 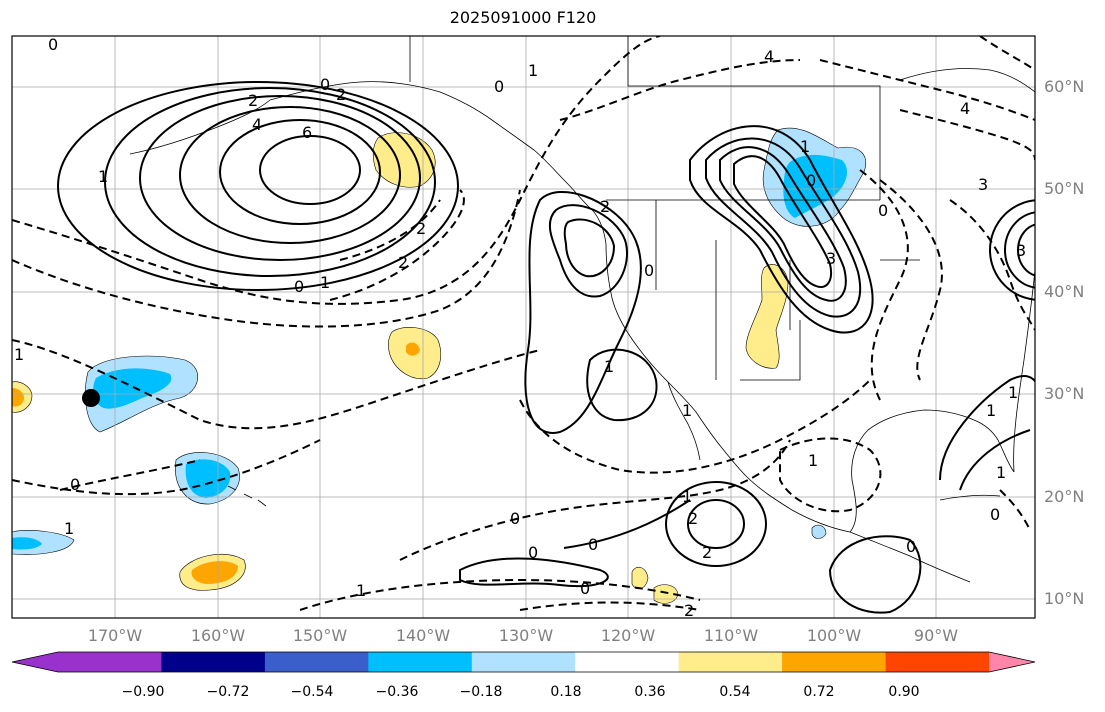 I want to click on caribbean-islands, so click(x=970, y=497).